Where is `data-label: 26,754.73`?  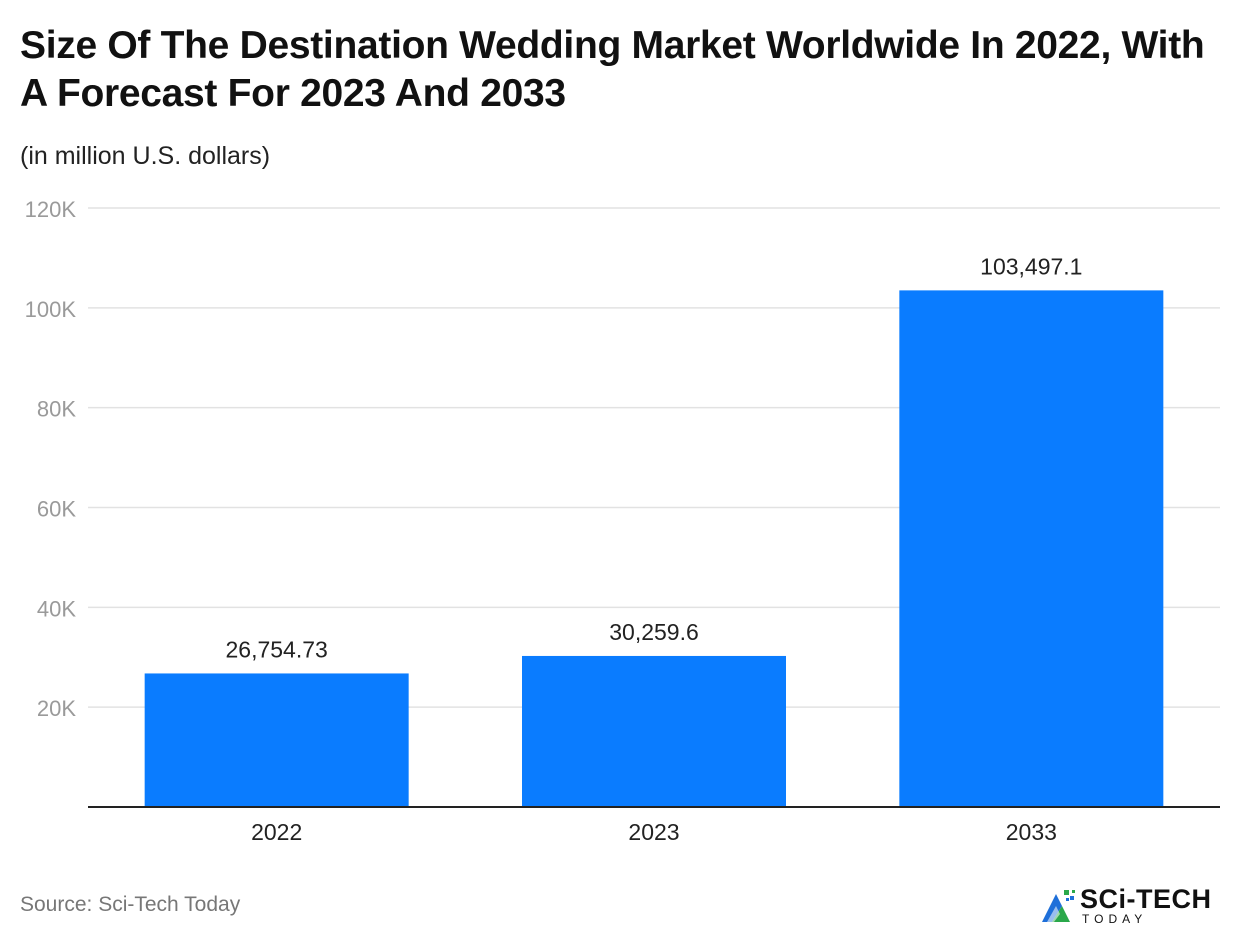
data-label: 26,754.73 is located at coordinates (277, 649).